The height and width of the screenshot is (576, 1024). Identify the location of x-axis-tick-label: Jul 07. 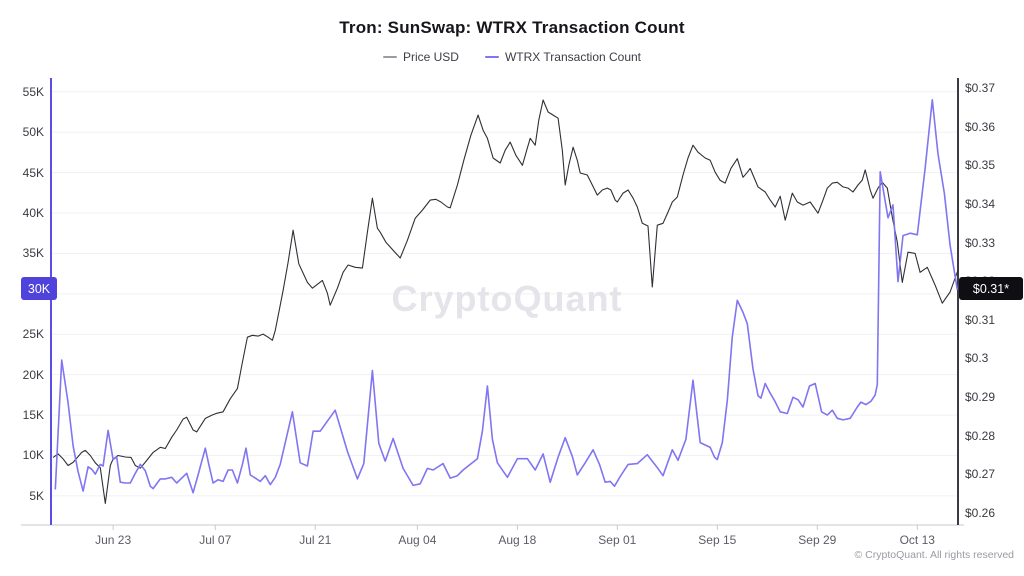
(215, 540).